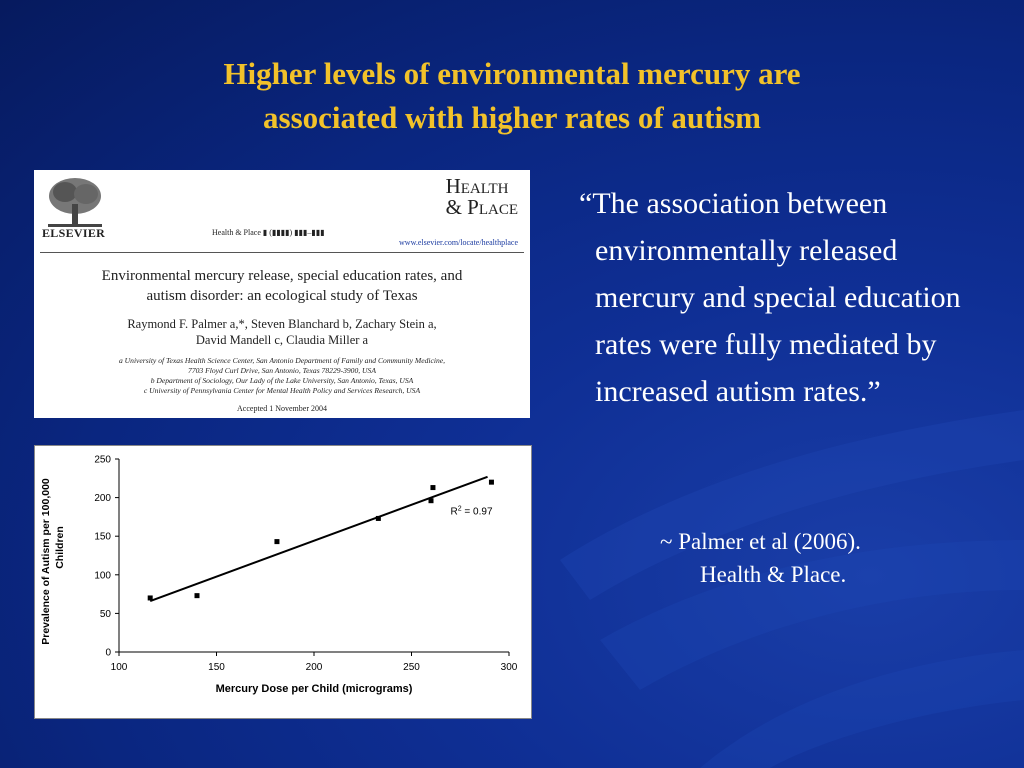  I want to click on chart-ticks: 100 150 200 250 300 0 50 100 150 200 250, so click(305, 564).